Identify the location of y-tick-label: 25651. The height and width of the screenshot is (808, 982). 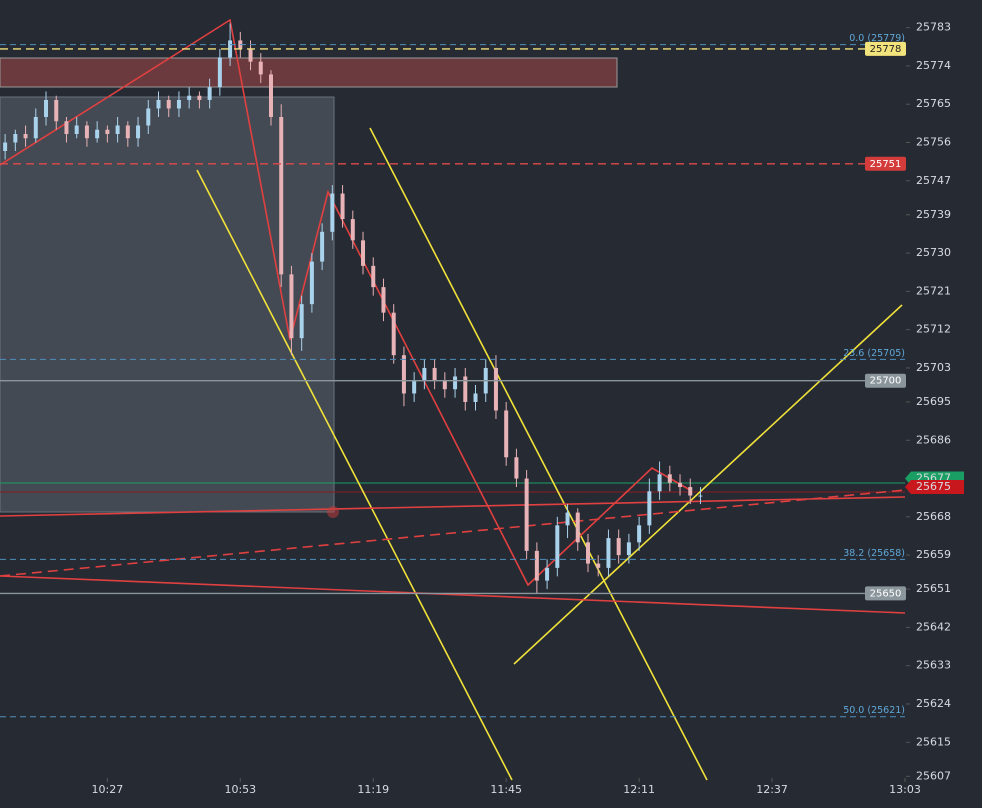
(933, 588).